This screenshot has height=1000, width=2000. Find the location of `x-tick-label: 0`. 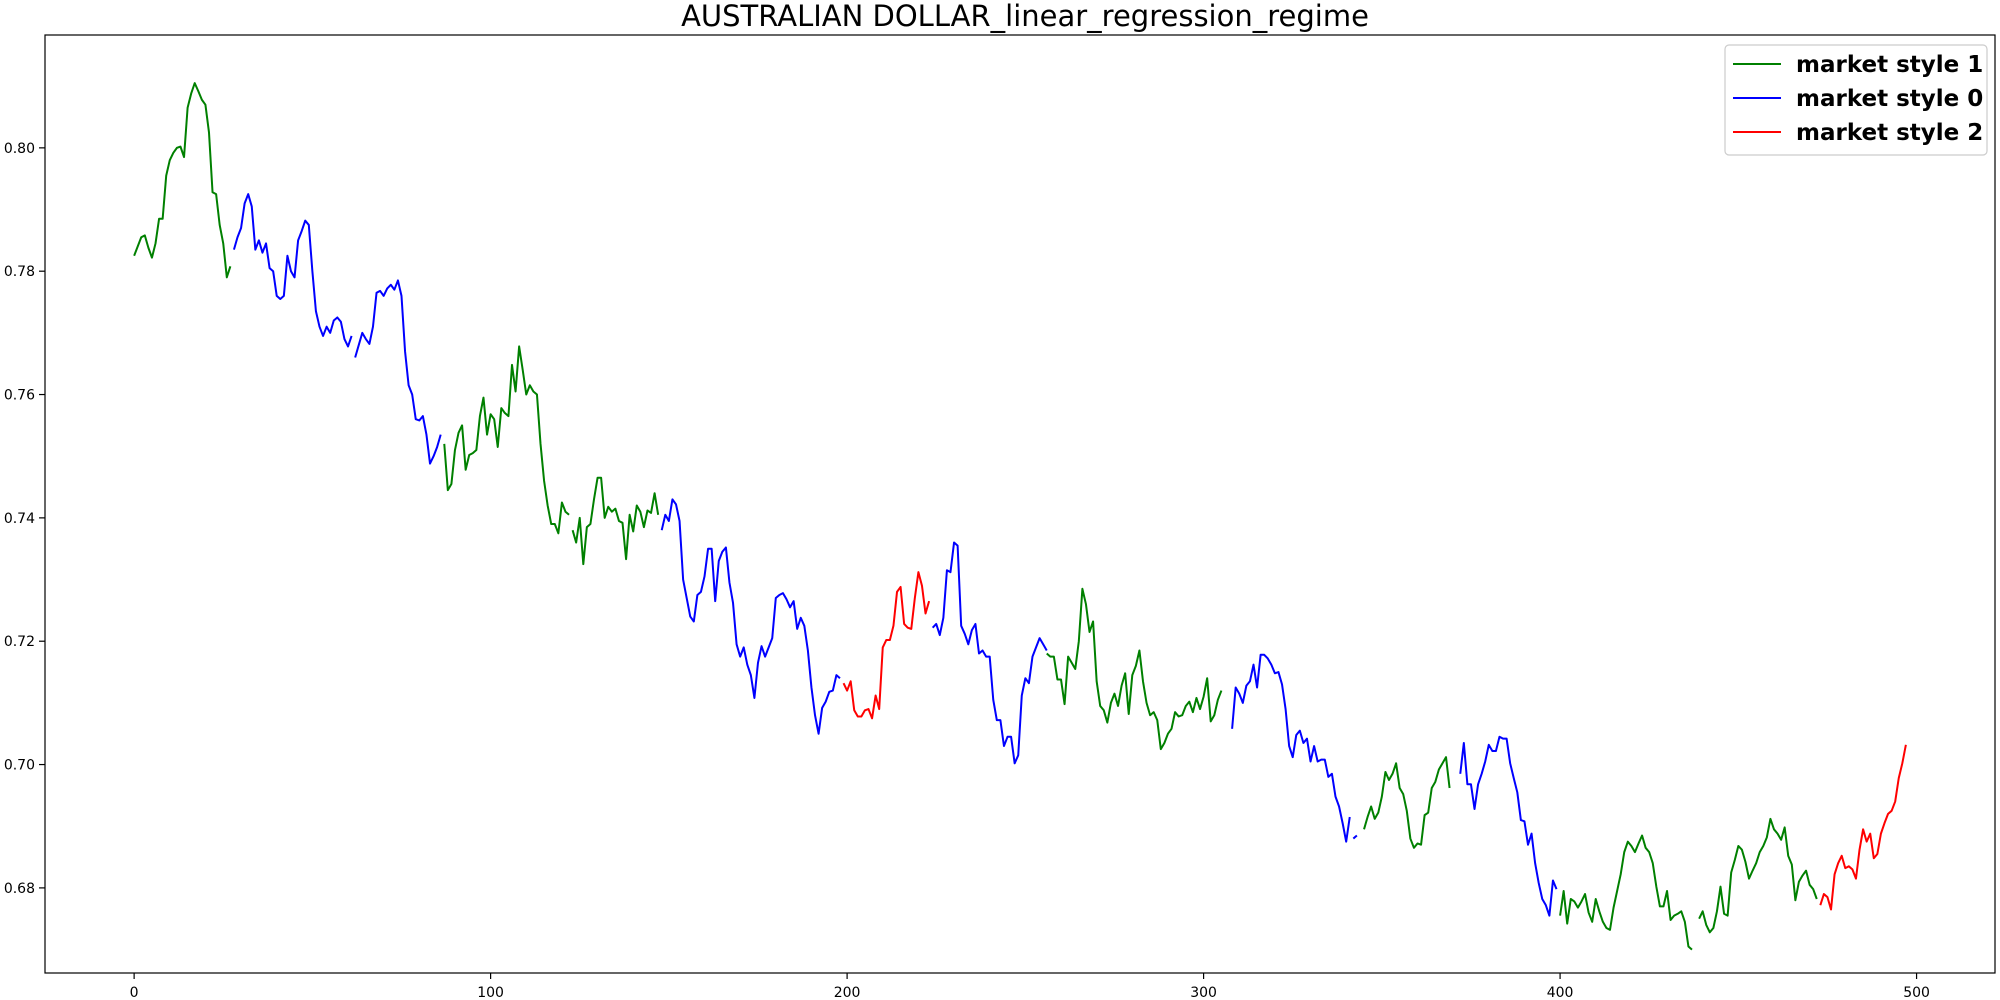

x-tick-label: 0 is located at coordinates (134, 992).